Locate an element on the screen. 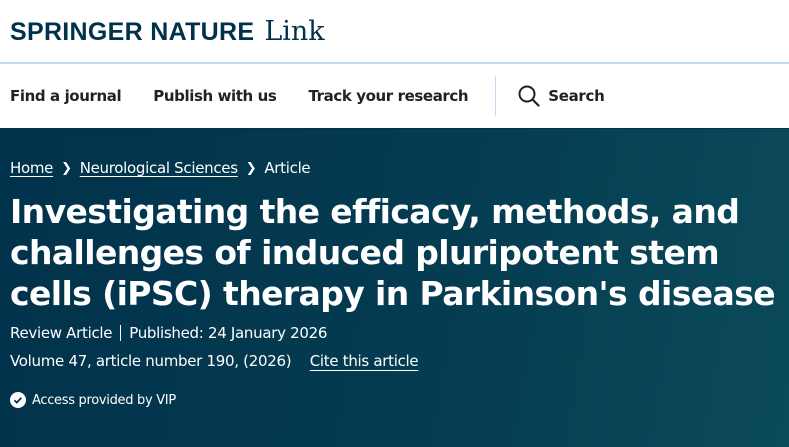  search-button: Search is located at coordinates (561, 96).